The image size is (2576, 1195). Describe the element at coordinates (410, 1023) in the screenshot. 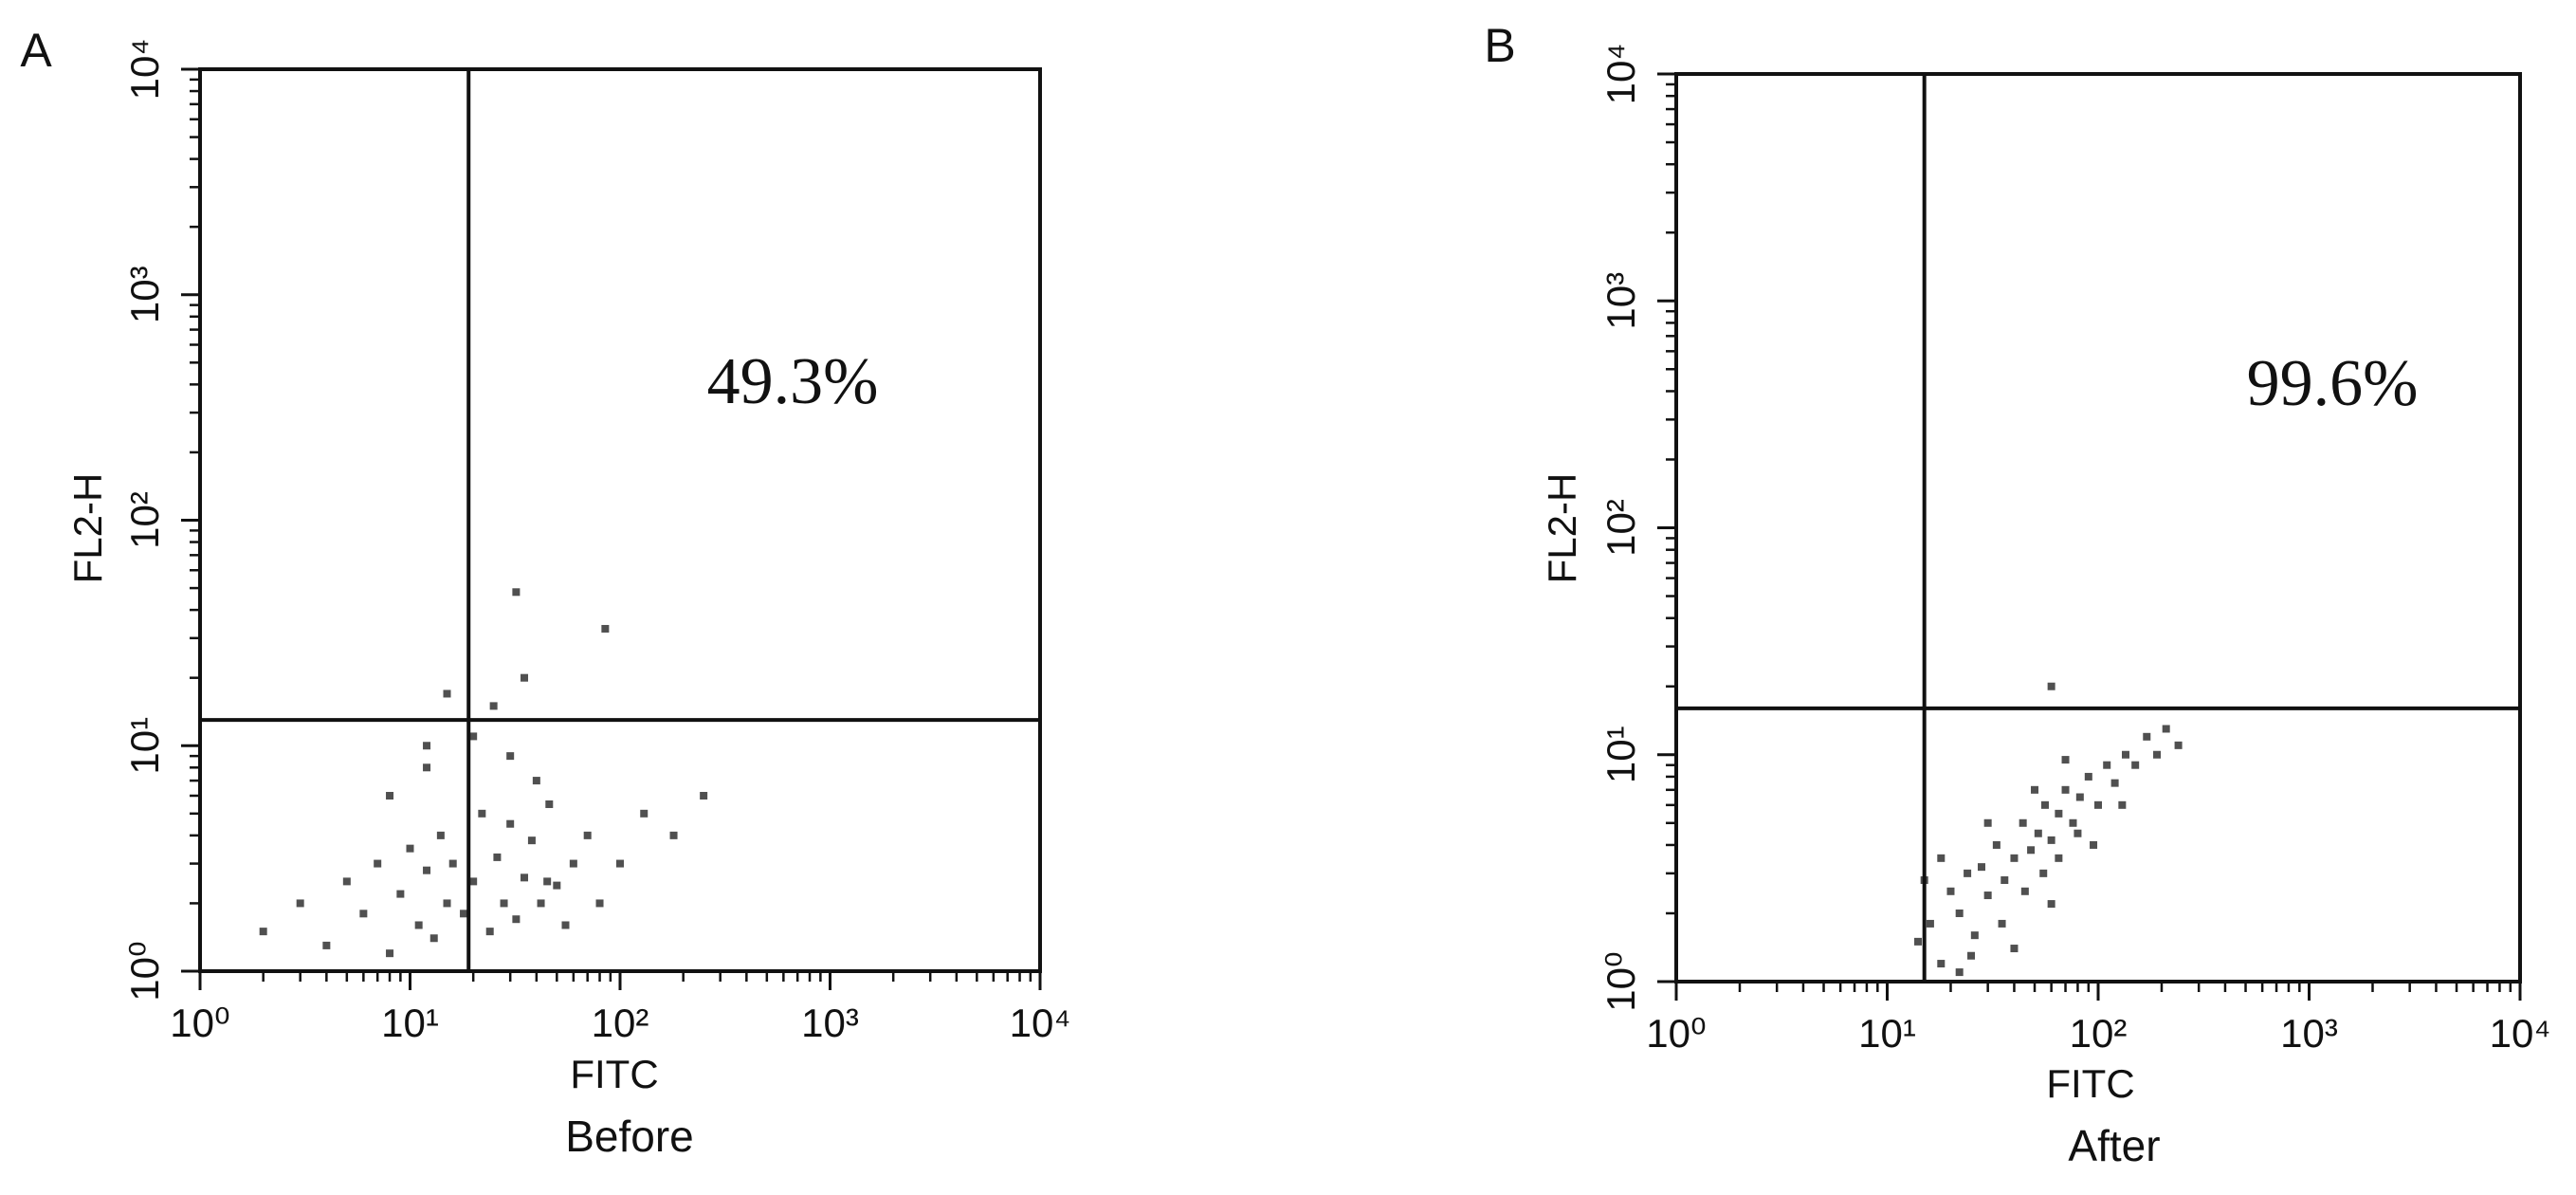

I see `x-tick-label: 10¹` at that location.